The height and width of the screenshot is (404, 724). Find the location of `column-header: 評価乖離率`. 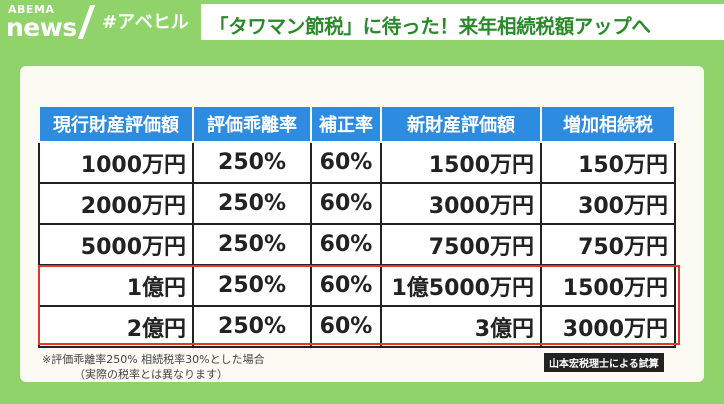

column-header: 評価乖離率 is located at coordinates (252, 124).